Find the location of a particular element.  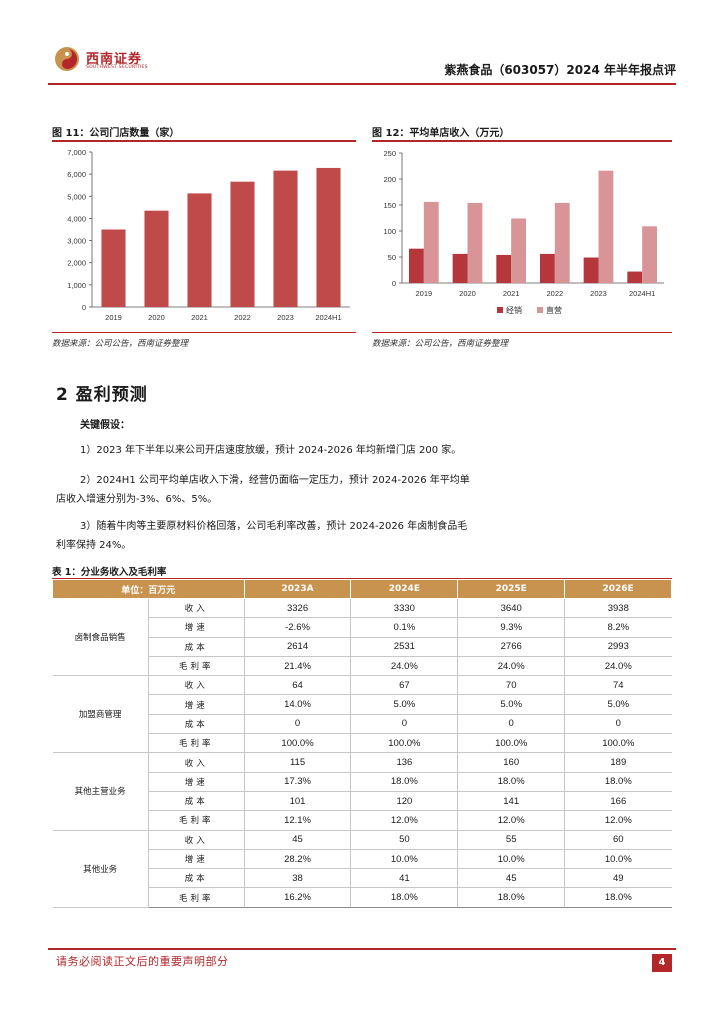

table-cell: 2993 is located at coordinates (618, 646).